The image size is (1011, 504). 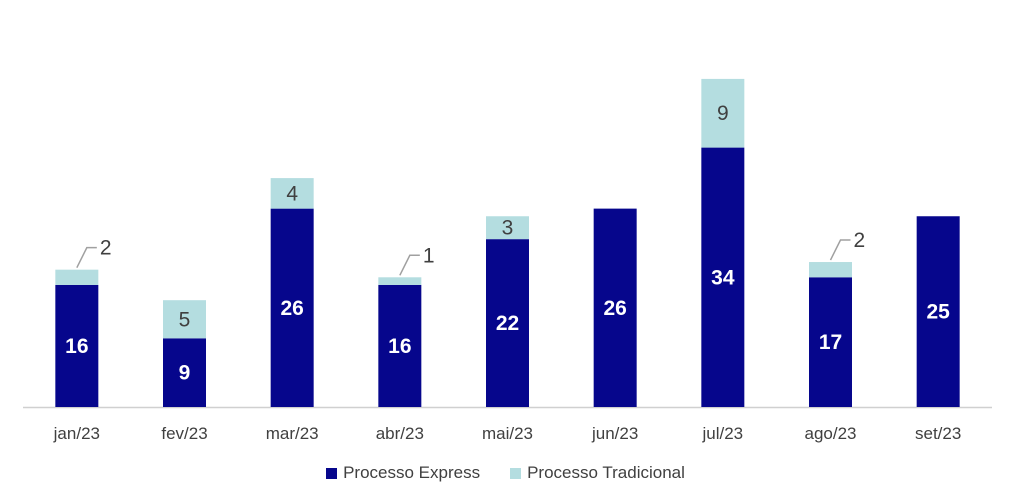 I want to click on bar-express-ago/23, so click(x=830, y=342).